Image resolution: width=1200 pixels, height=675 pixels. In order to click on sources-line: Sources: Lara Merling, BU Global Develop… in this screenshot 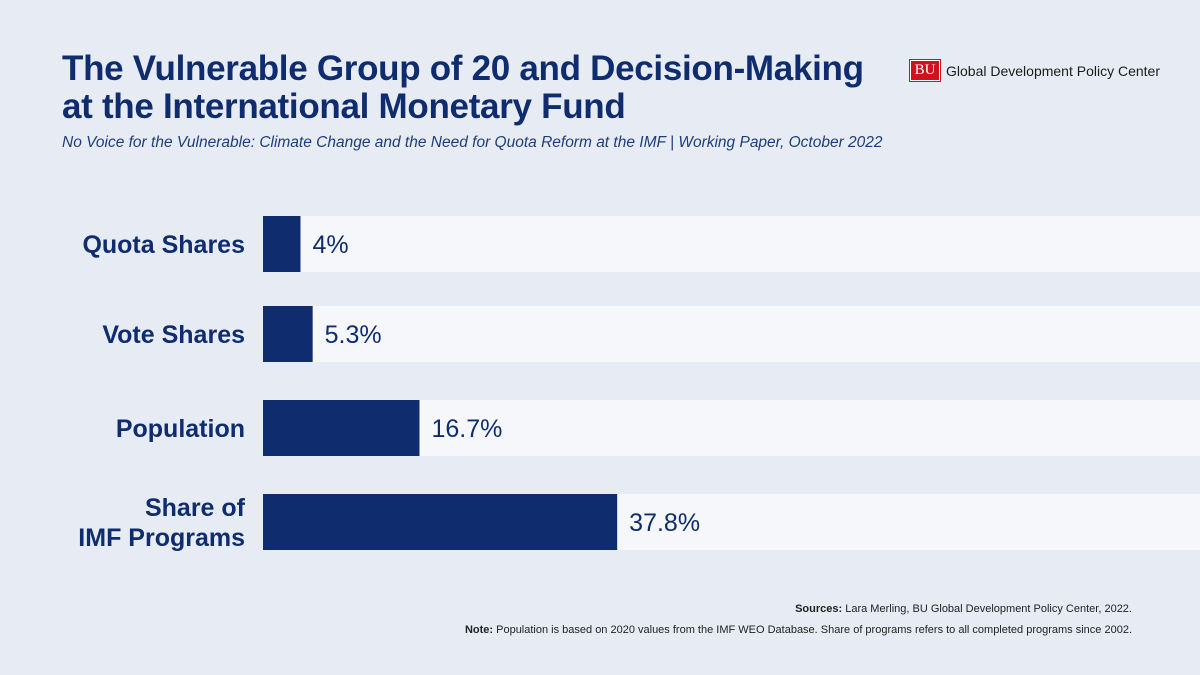, I will do `click(798, 609)`.